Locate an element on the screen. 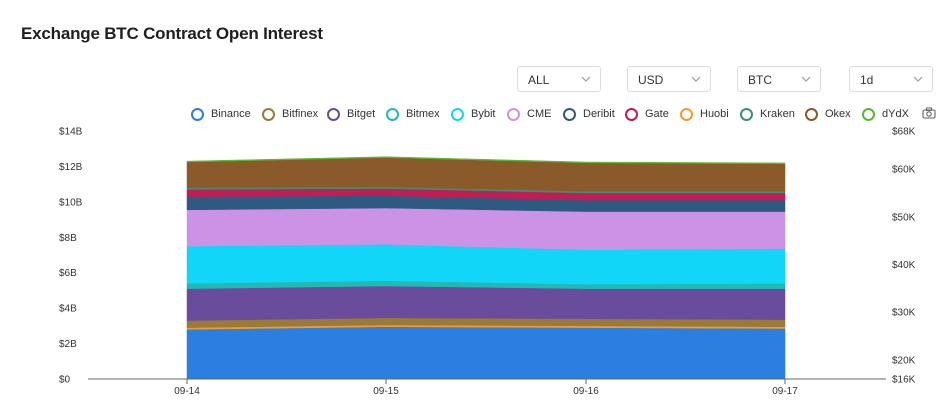 This screenshot has height=404, width=939. y2-tick-label: $40K is located at coordinates (904, 265).